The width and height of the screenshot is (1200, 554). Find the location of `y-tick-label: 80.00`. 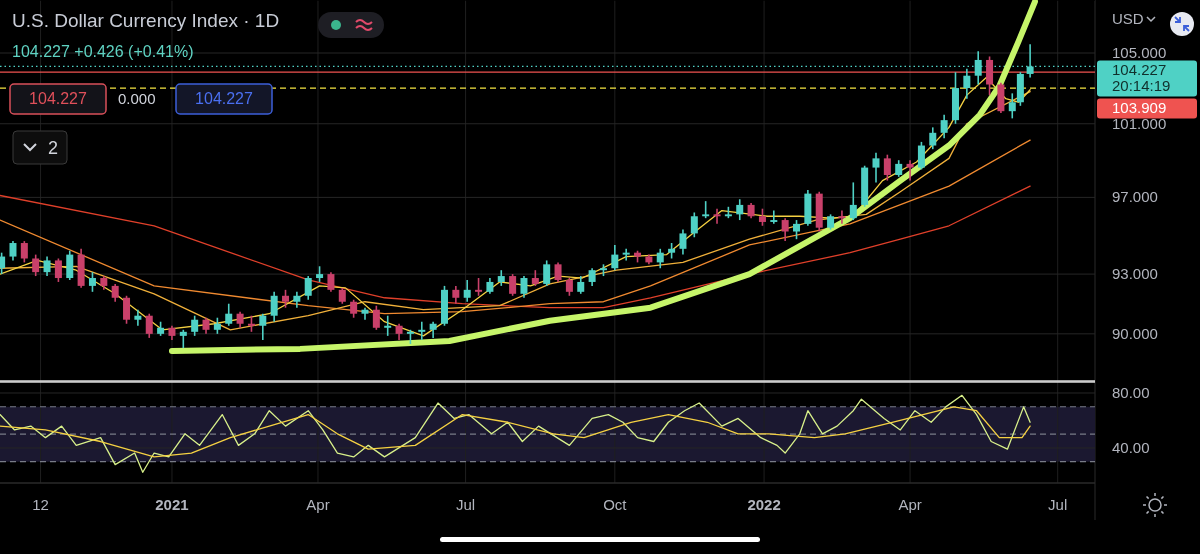

y-tick-label: 80.00 is located at coordinates (1131, 392).